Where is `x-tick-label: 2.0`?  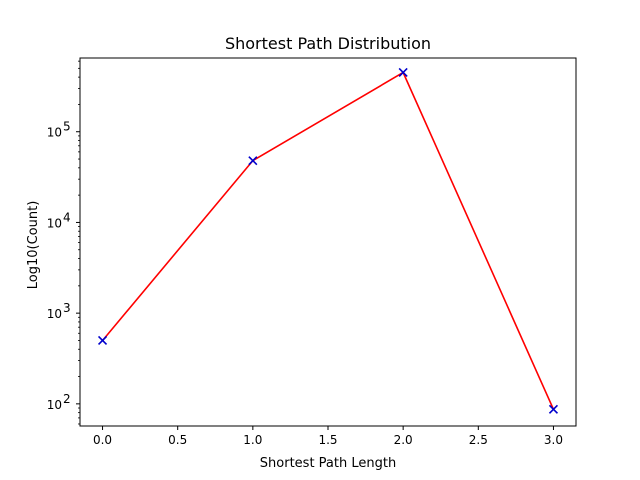 x-tick-label: 2.0 is located at coordinates (403, 440).